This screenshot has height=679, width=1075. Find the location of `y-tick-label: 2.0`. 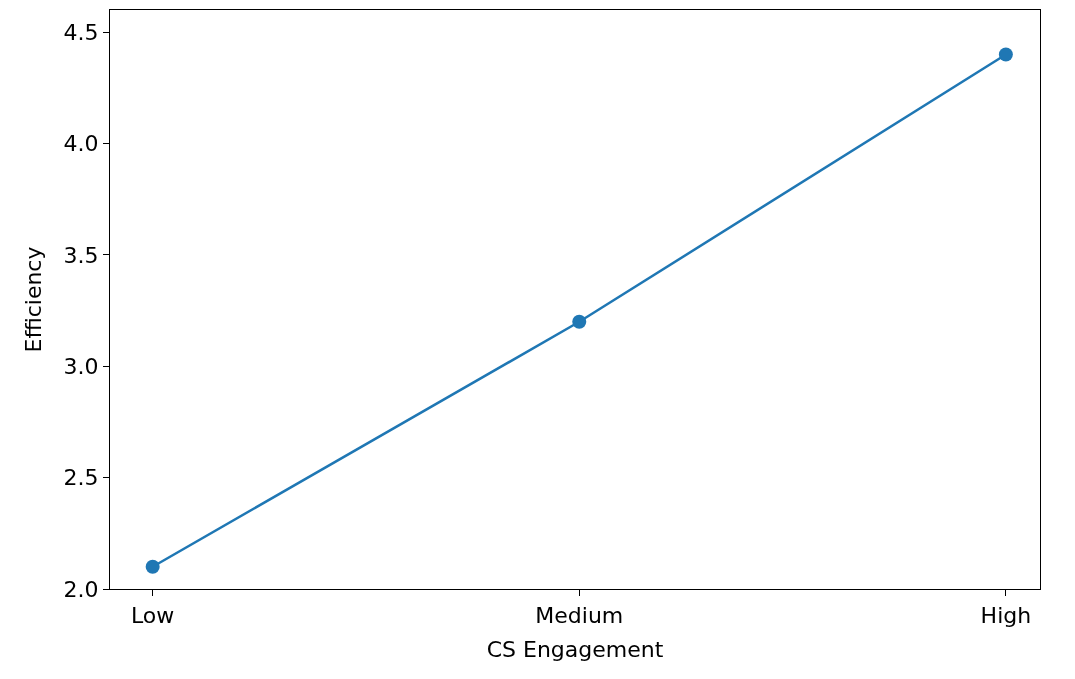

y-tick-label: 2.0 is located at coordinates (81, 589).